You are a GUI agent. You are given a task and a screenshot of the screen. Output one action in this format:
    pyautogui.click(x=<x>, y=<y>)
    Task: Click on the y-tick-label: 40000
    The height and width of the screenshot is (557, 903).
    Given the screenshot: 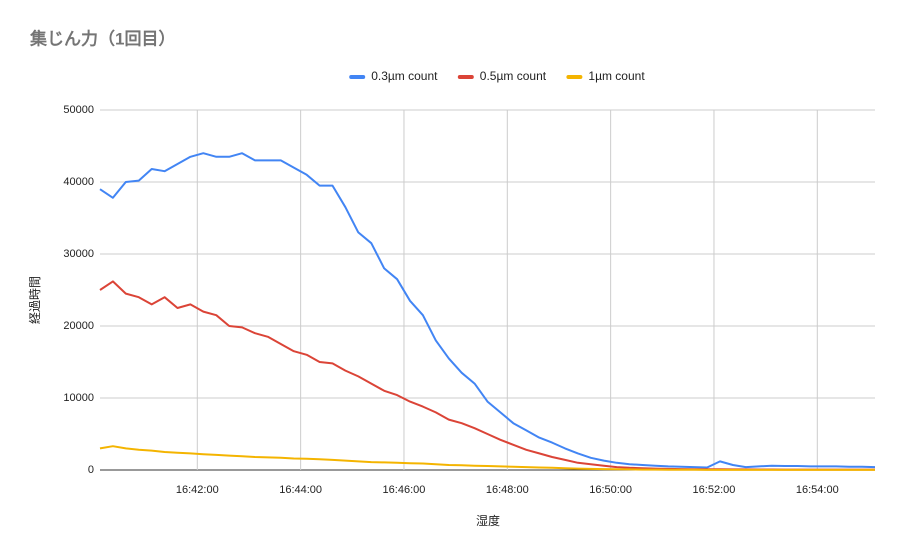 What is the action you would take?
    pyautogui.click(x=78, y=182)
    